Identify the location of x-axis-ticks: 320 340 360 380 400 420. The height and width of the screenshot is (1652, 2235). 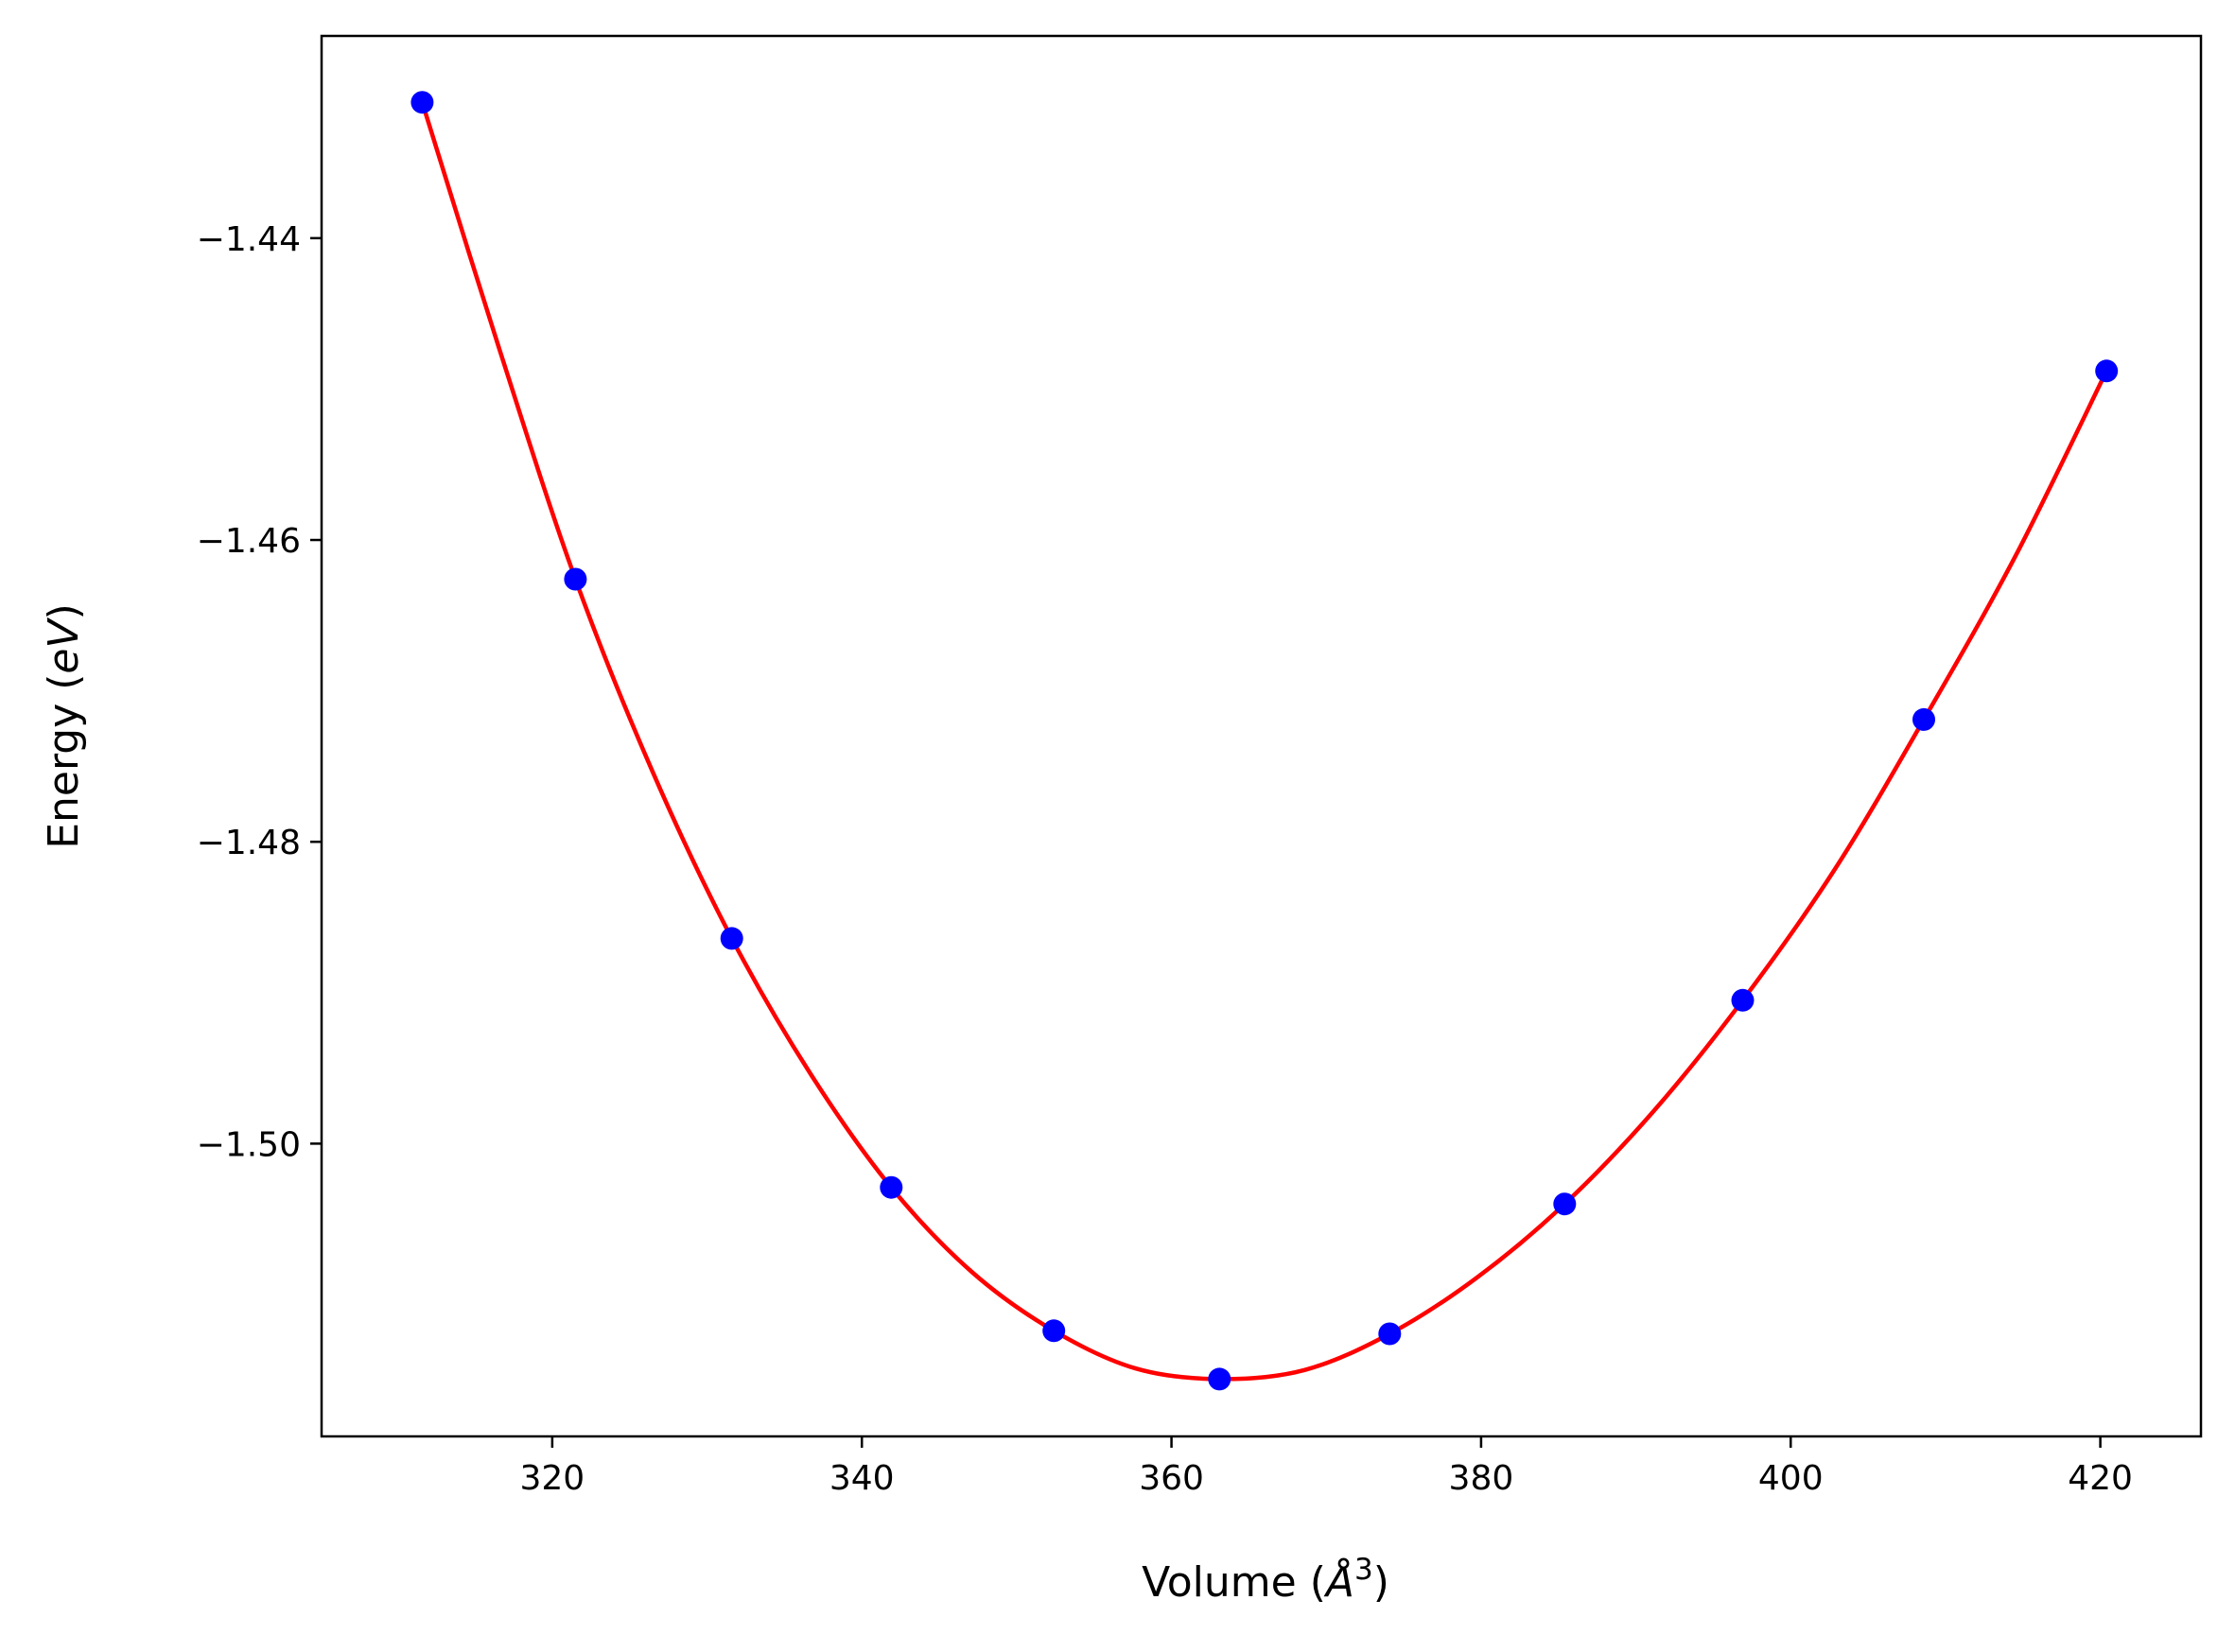
(1326, 1467).